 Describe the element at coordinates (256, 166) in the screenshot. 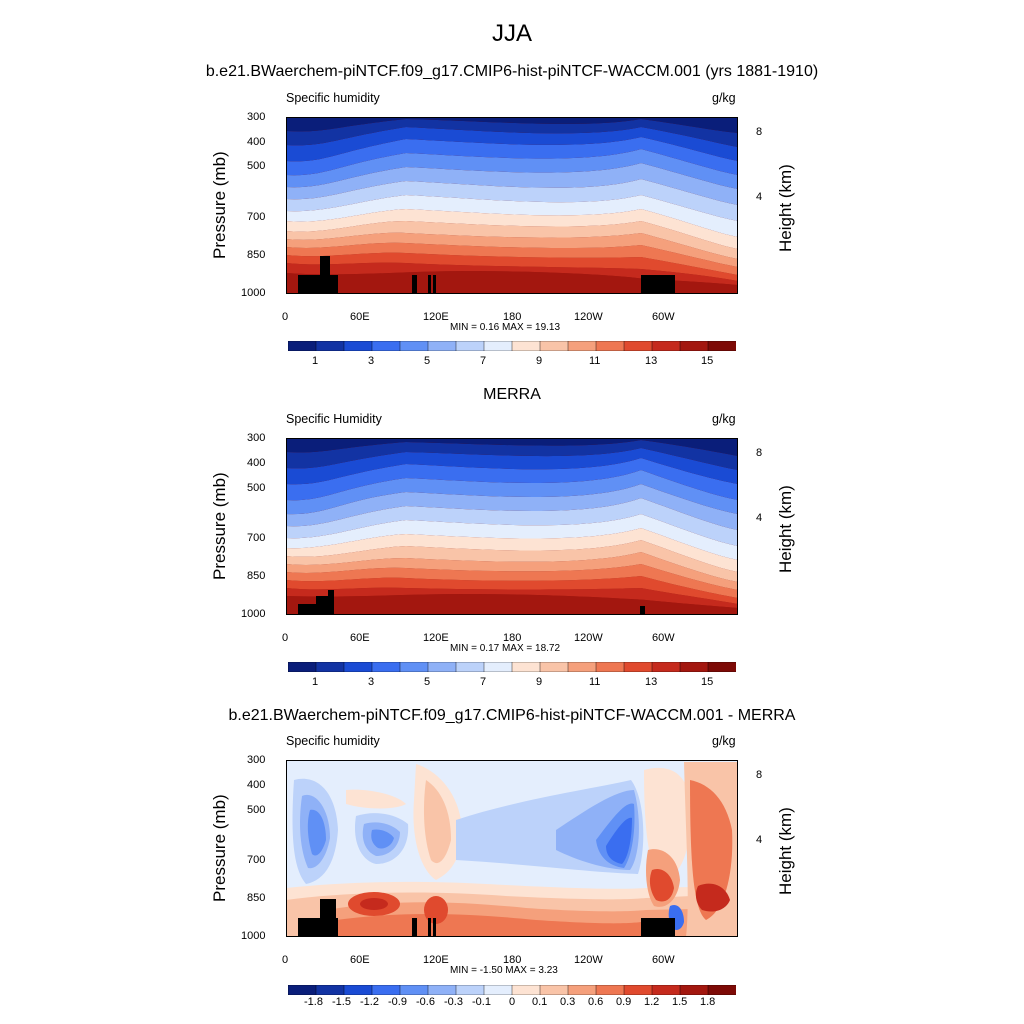

I see `panel-1-ytick-500: 500` at that location.